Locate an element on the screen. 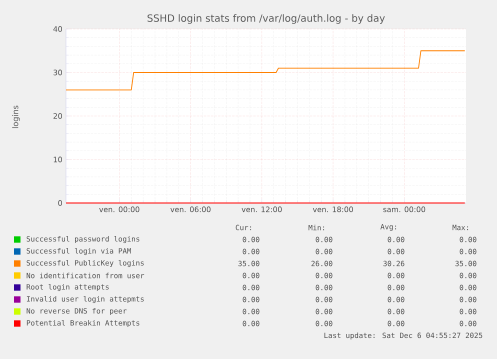 This screenshot has height=359, width=497. chart-title: SSHD login stats from /var/log/auth.log - by day is located at coordinates (266, 19).